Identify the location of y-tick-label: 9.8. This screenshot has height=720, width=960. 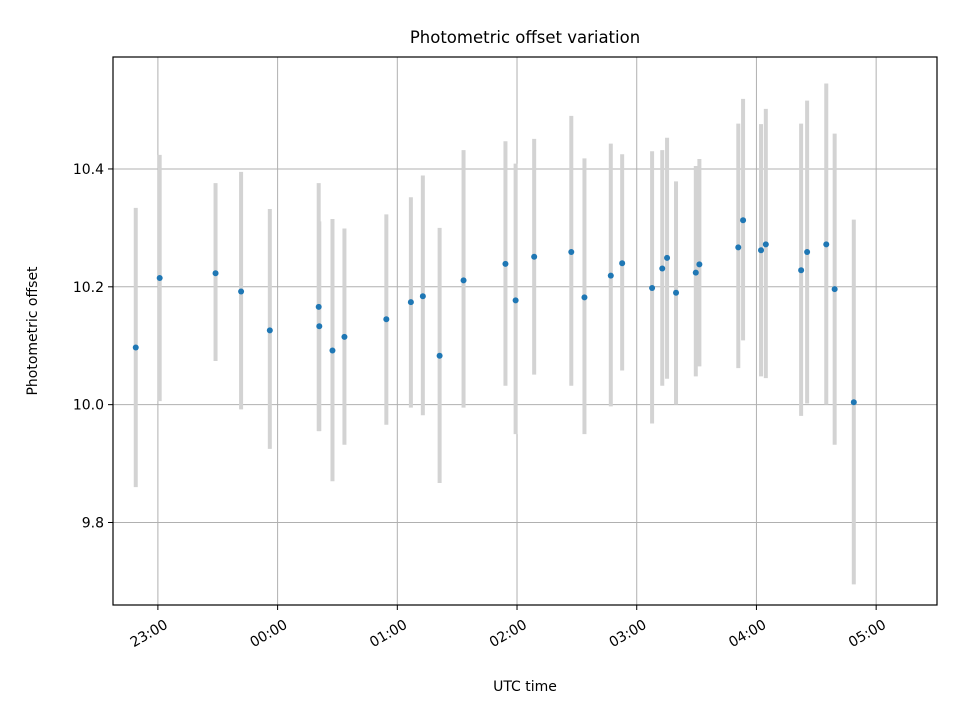
(93, 524).